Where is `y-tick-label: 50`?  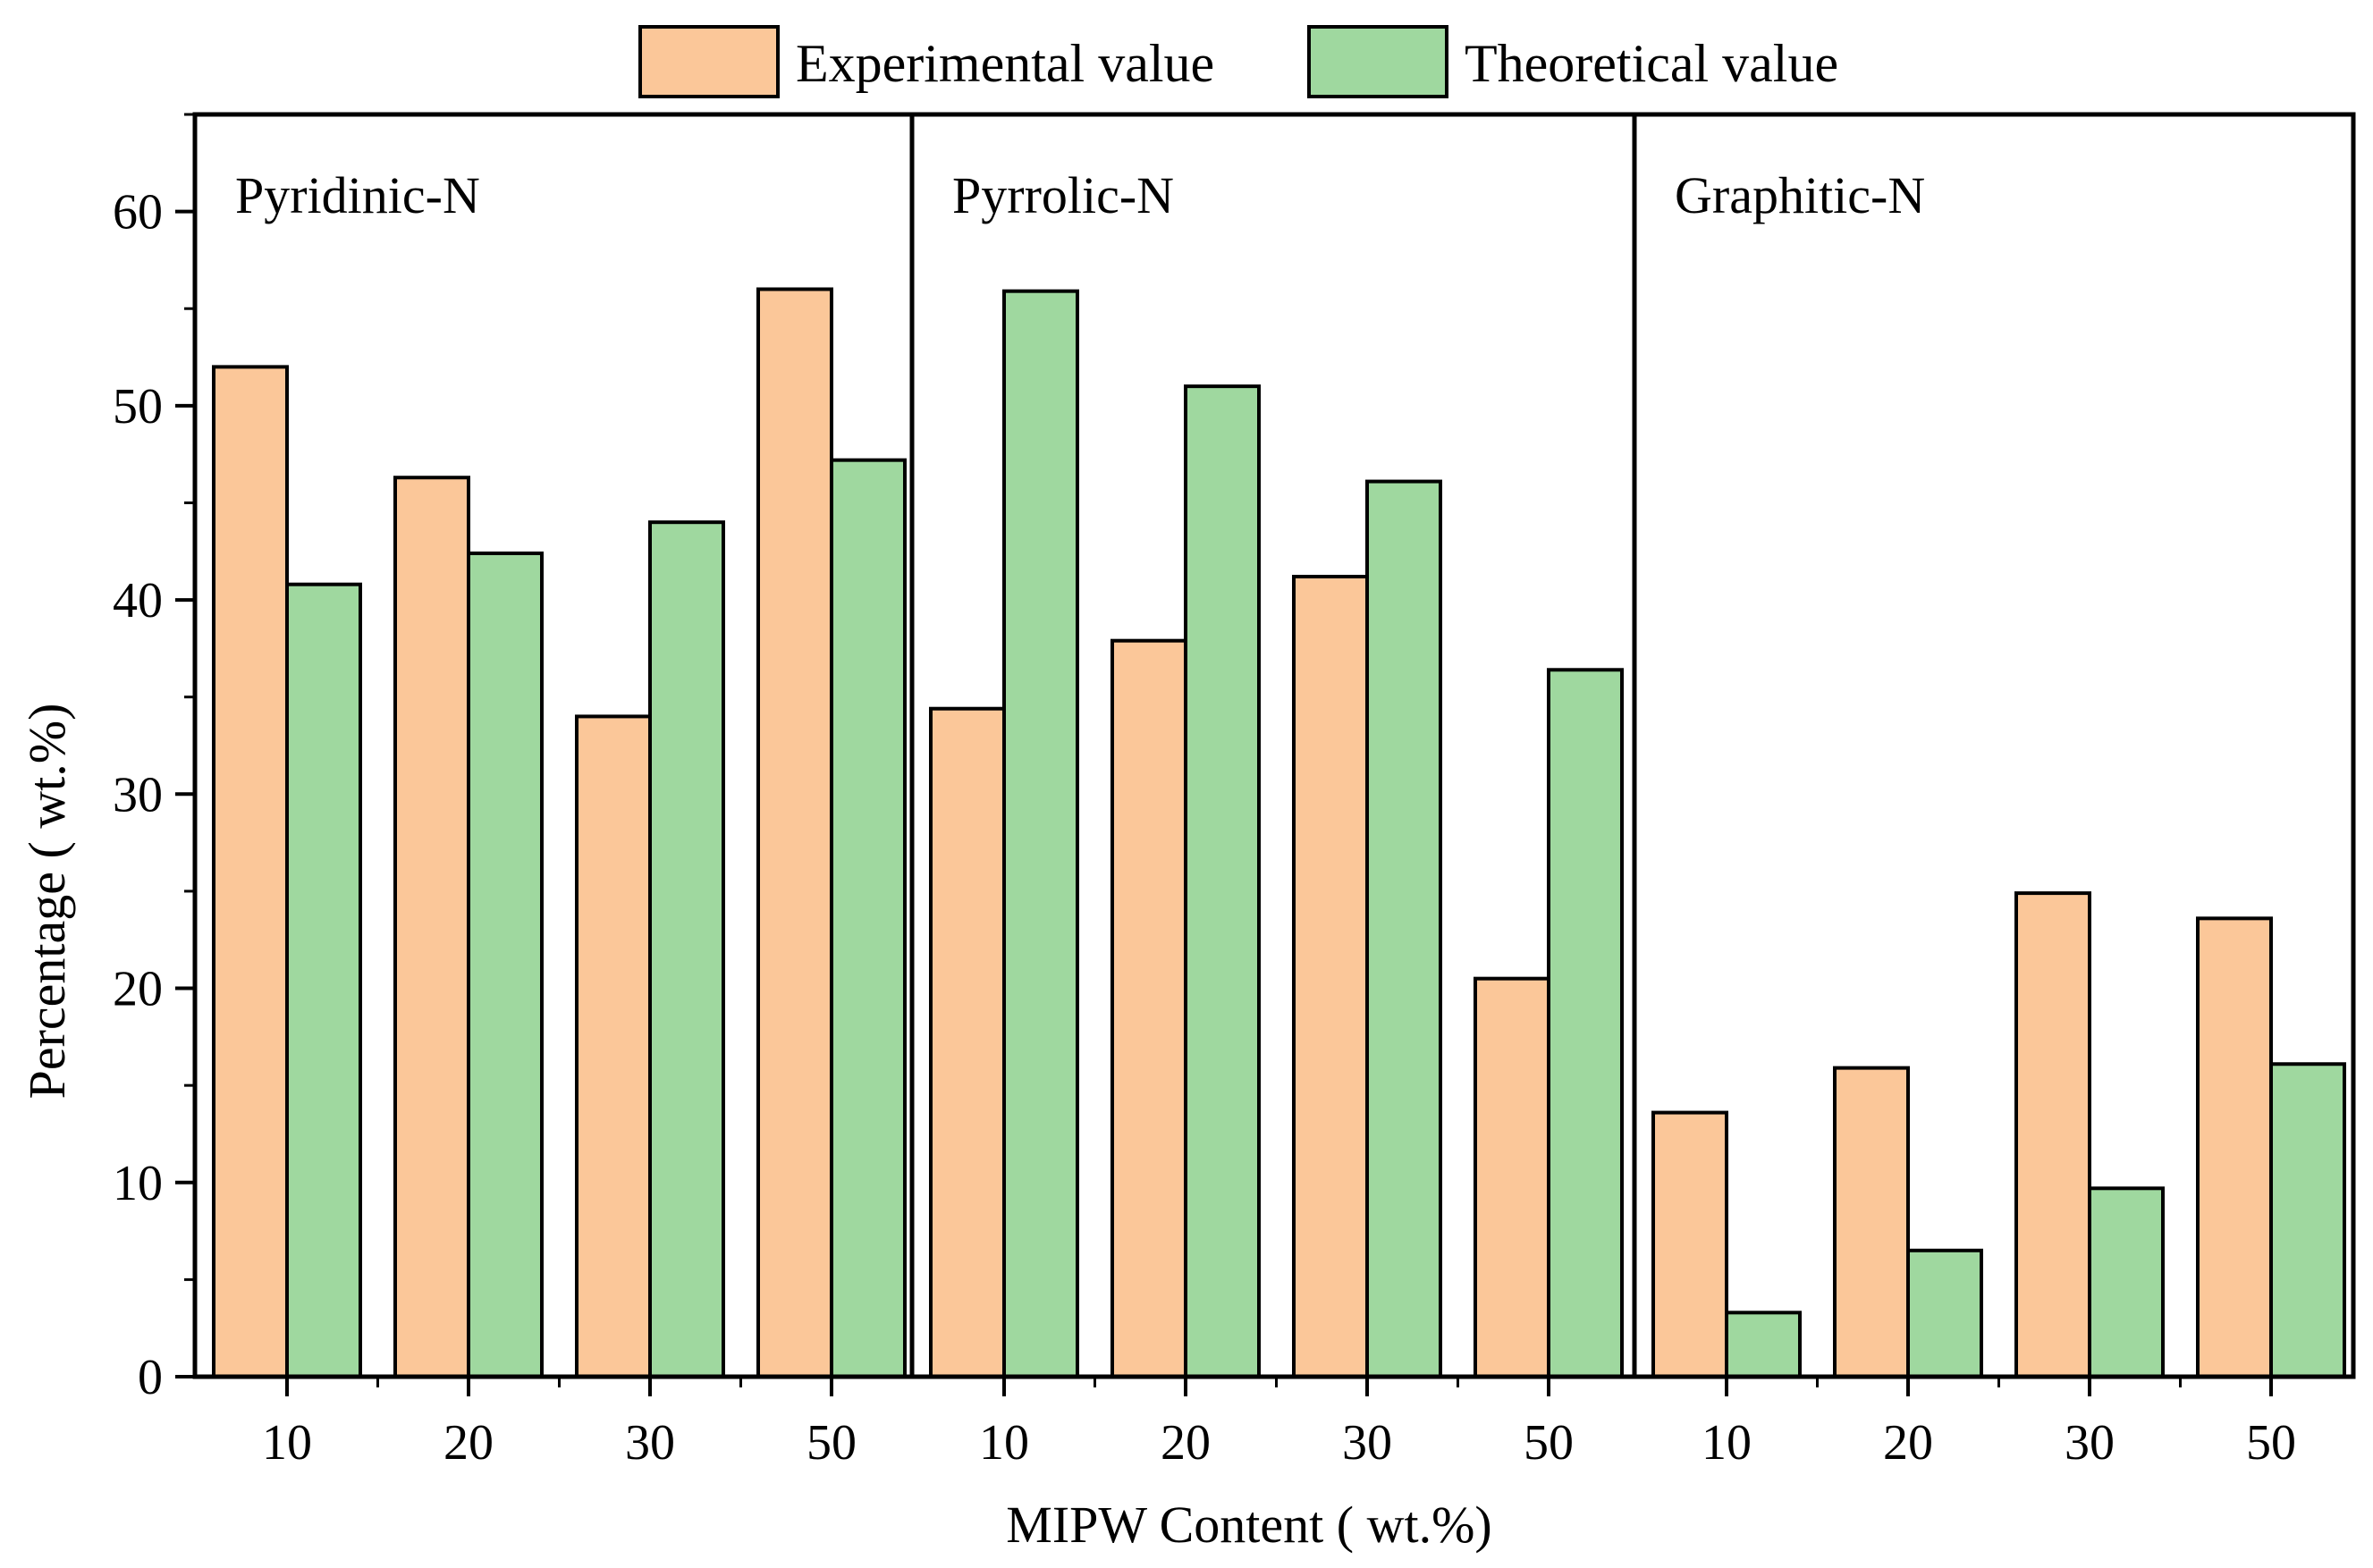 y-tick-label: 50 is located at coordinates (138, 406).